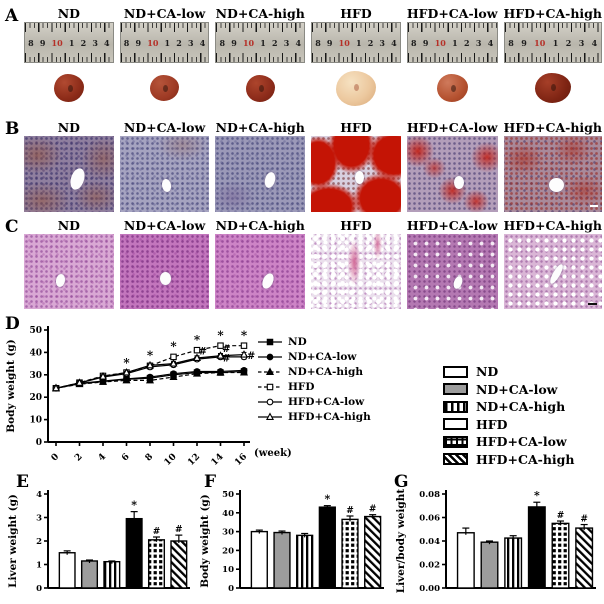  Describe the element at coordinates (553, 166) in the screenshot. I see `oil-red-o-column: HFD+CA-high` at that location.